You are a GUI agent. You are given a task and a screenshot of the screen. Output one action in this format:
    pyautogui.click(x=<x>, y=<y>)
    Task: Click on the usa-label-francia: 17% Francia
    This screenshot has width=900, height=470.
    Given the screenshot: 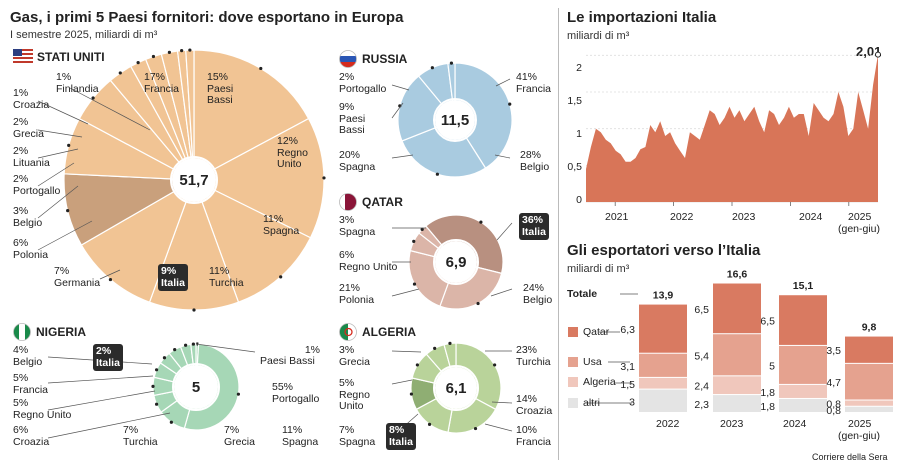 What is the action you would take?
    pyautogui.click(x=162, y=83)
    